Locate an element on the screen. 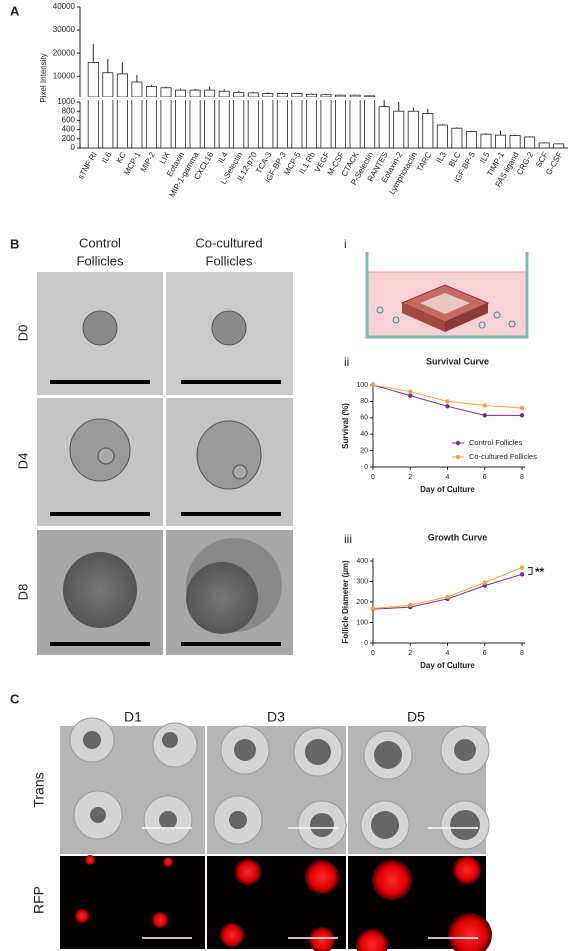 The width and height of the screenshot is (572, 951). sub-label: iii is located at coordinates (348, 539).